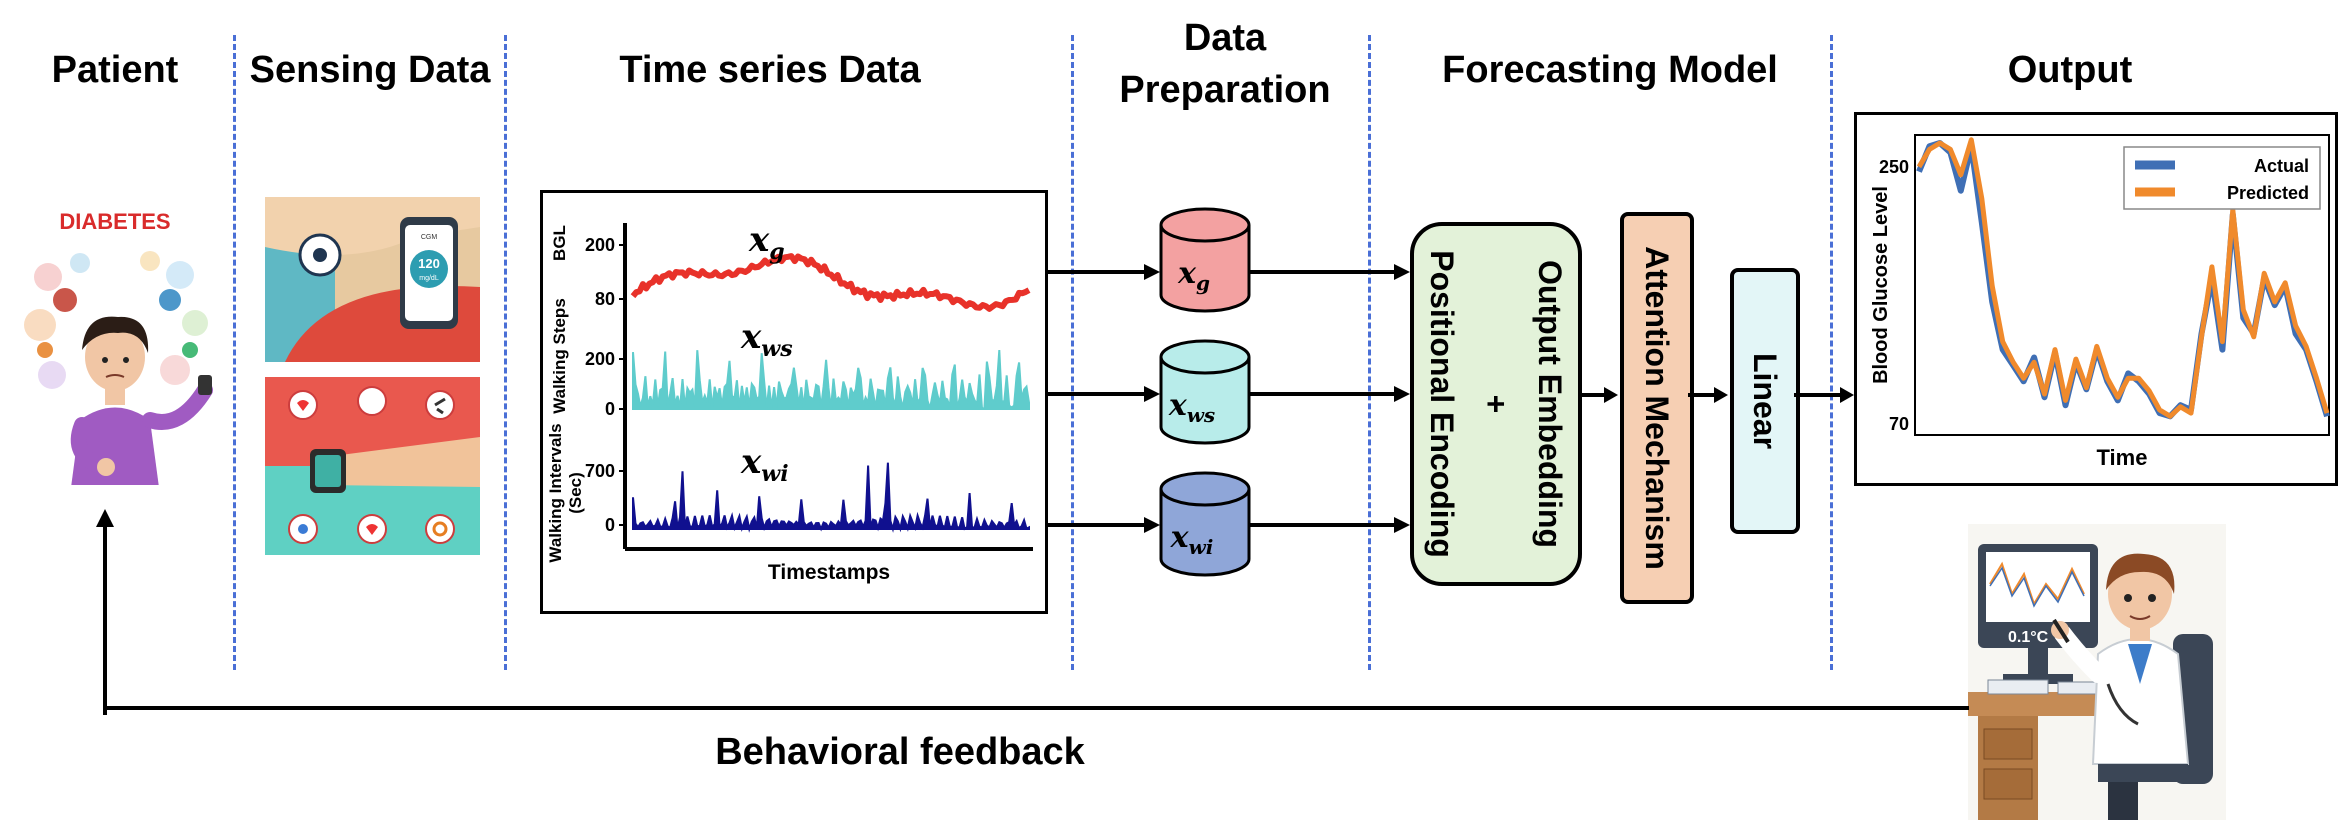  Describe the element at coordinates (1550, 404) in the screenshot. I see `embedding-line1: Output Embedding` at that location.